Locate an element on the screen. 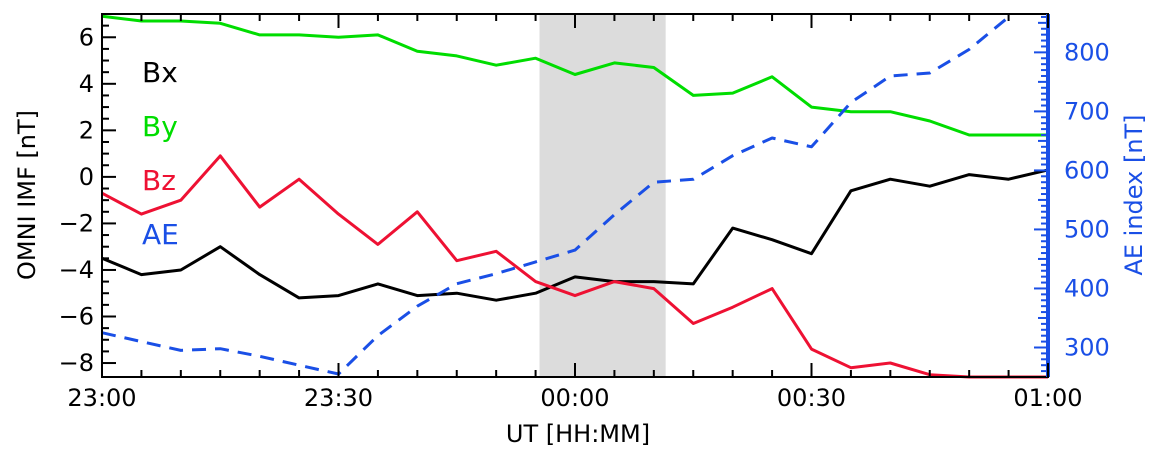 The width and height of the screenshot is (1159, 452). legend-item-by: By is located at coordinates (160, 126).